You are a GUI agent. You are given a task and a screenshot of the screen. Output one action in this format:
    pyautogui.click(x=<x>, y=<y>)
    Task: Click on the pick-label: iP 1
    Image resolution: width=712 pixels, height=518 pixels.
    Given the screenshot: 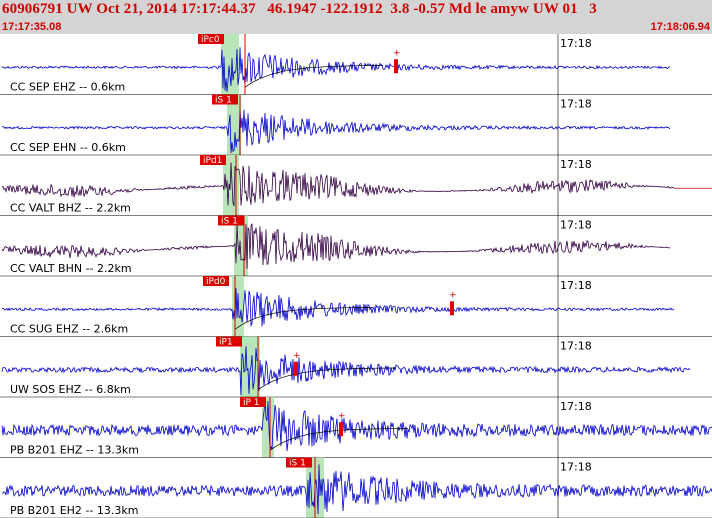 What is the action you would take?
    pyautogui.click(x=251, y=403)
    